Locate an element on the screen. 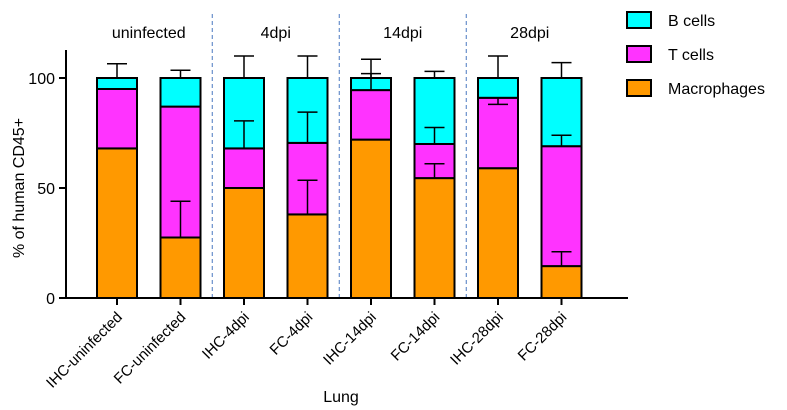 The height and width of the screenshot is (410, 787). group-label: 28dpi is located at coordinates (529, 33).